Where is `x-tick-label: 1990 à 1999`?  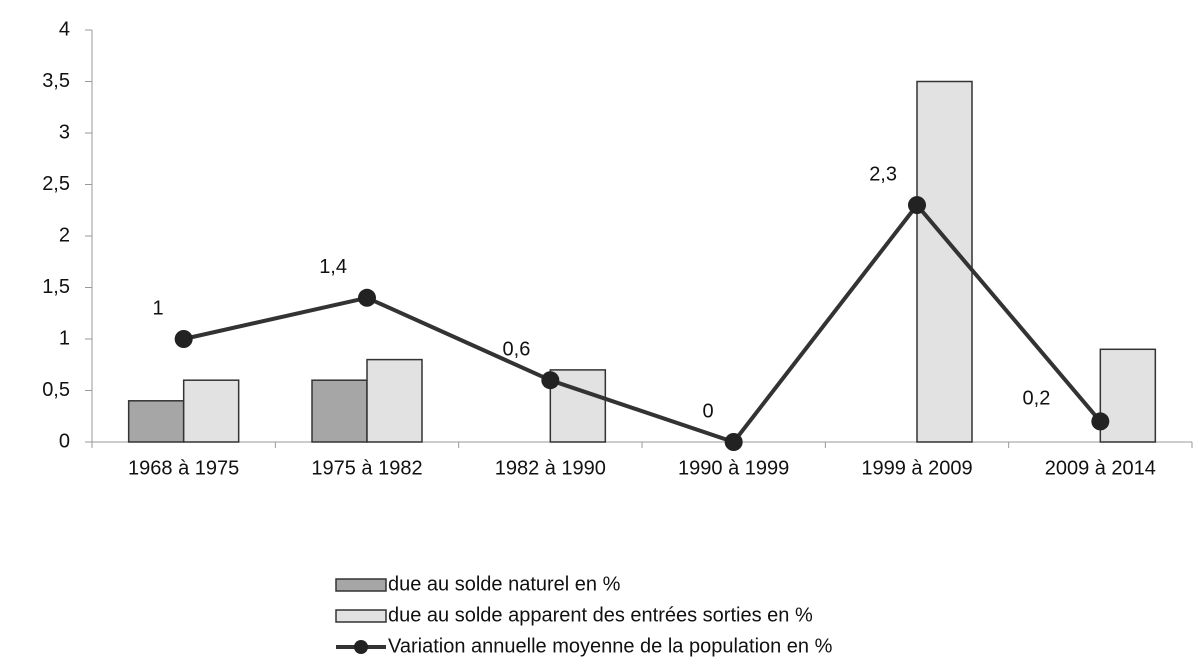 x-tick-label: 1990 à 1999 is located at coordinates (733, 468).